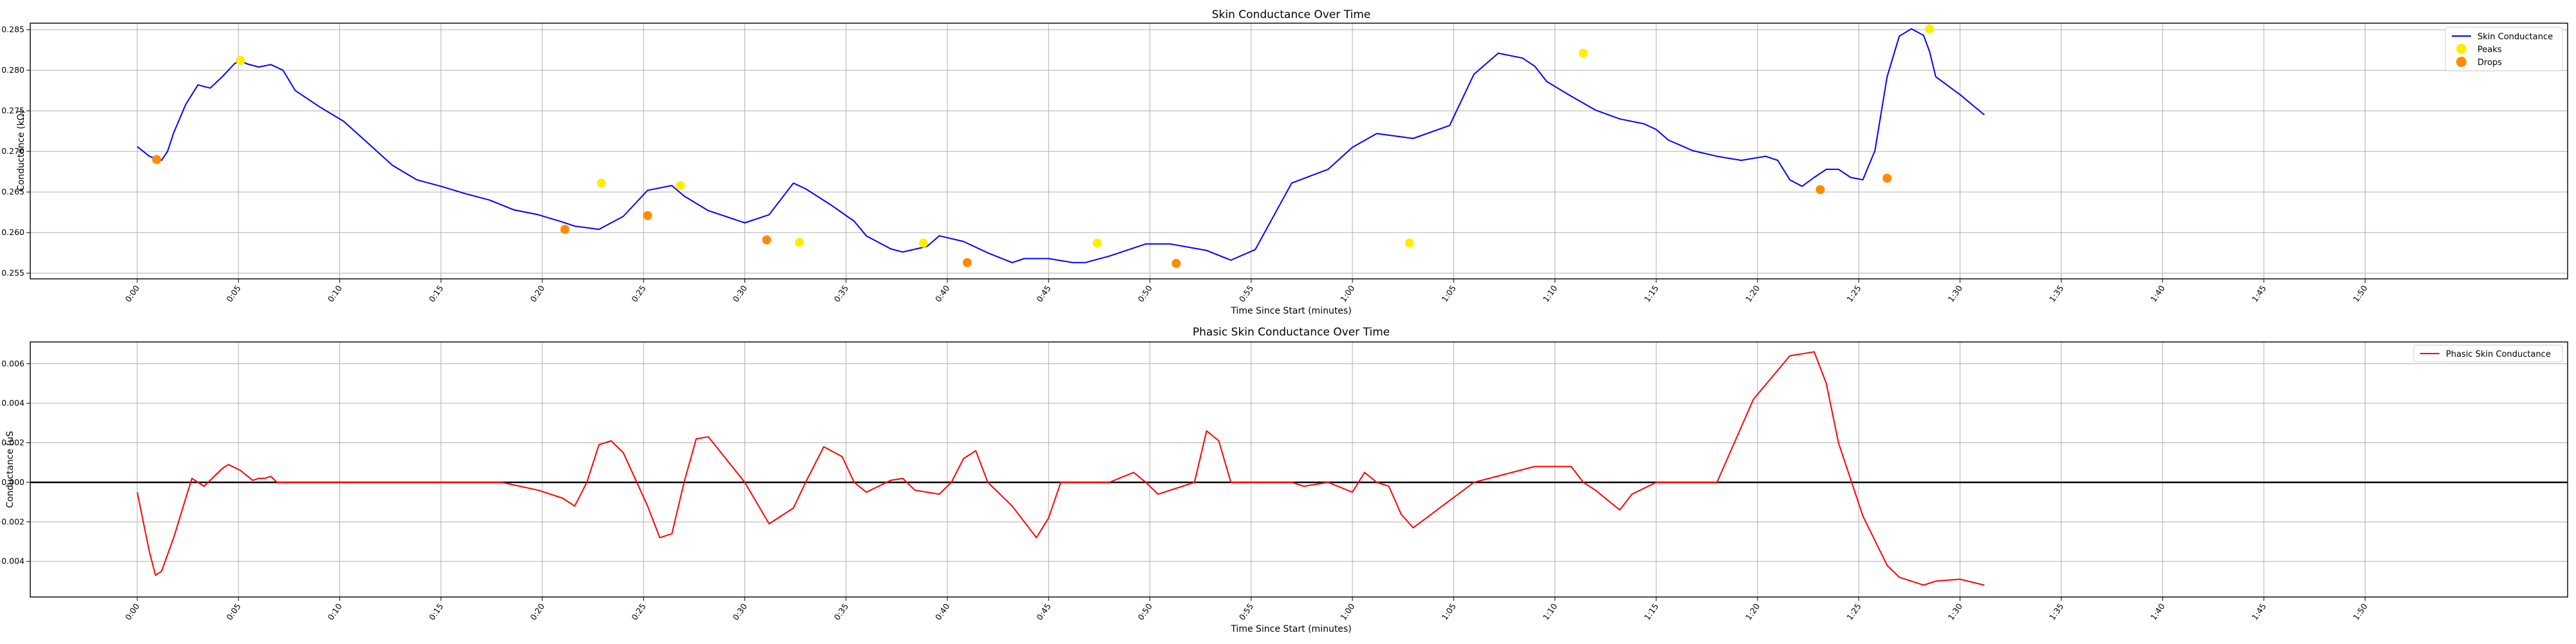 The height and width of the screenshot is (644, 2576). I want to click on y-tick-label: 0.004, so click(12, 403).